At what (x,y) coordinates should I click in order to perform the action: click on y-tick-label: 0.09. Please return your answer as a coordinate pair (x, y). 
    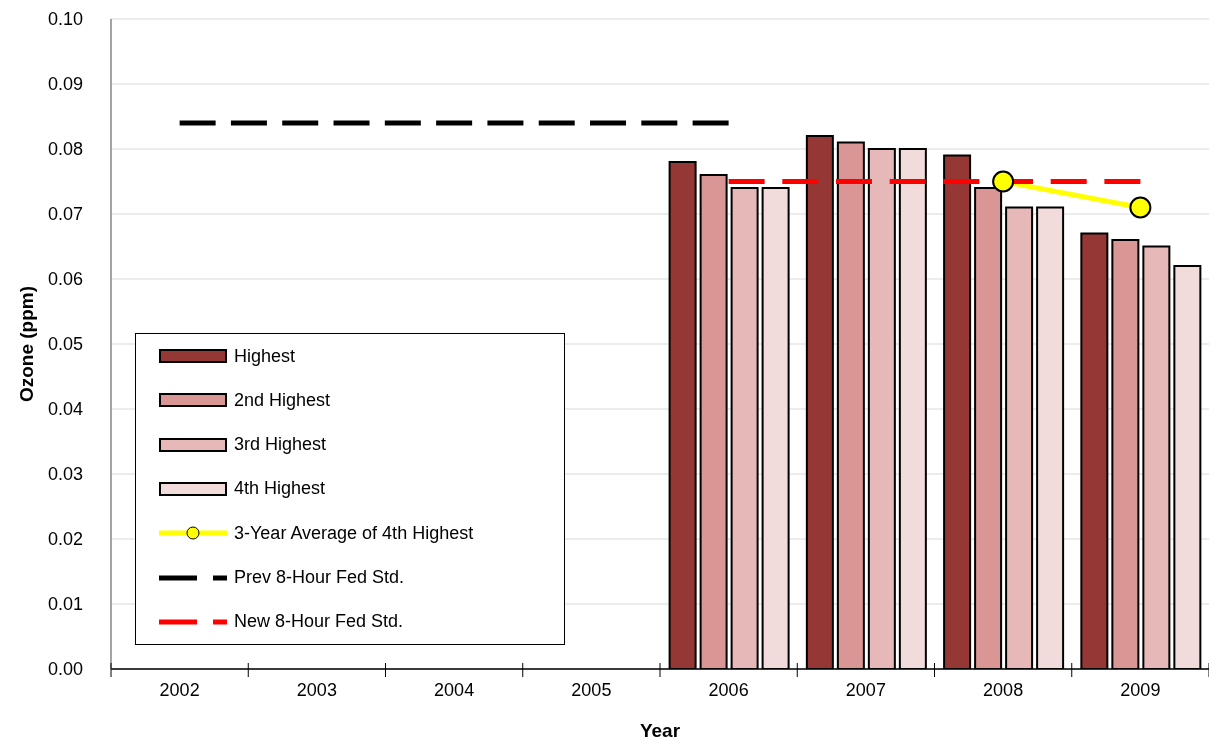
    Looking at the image, I should click on (65, 84).